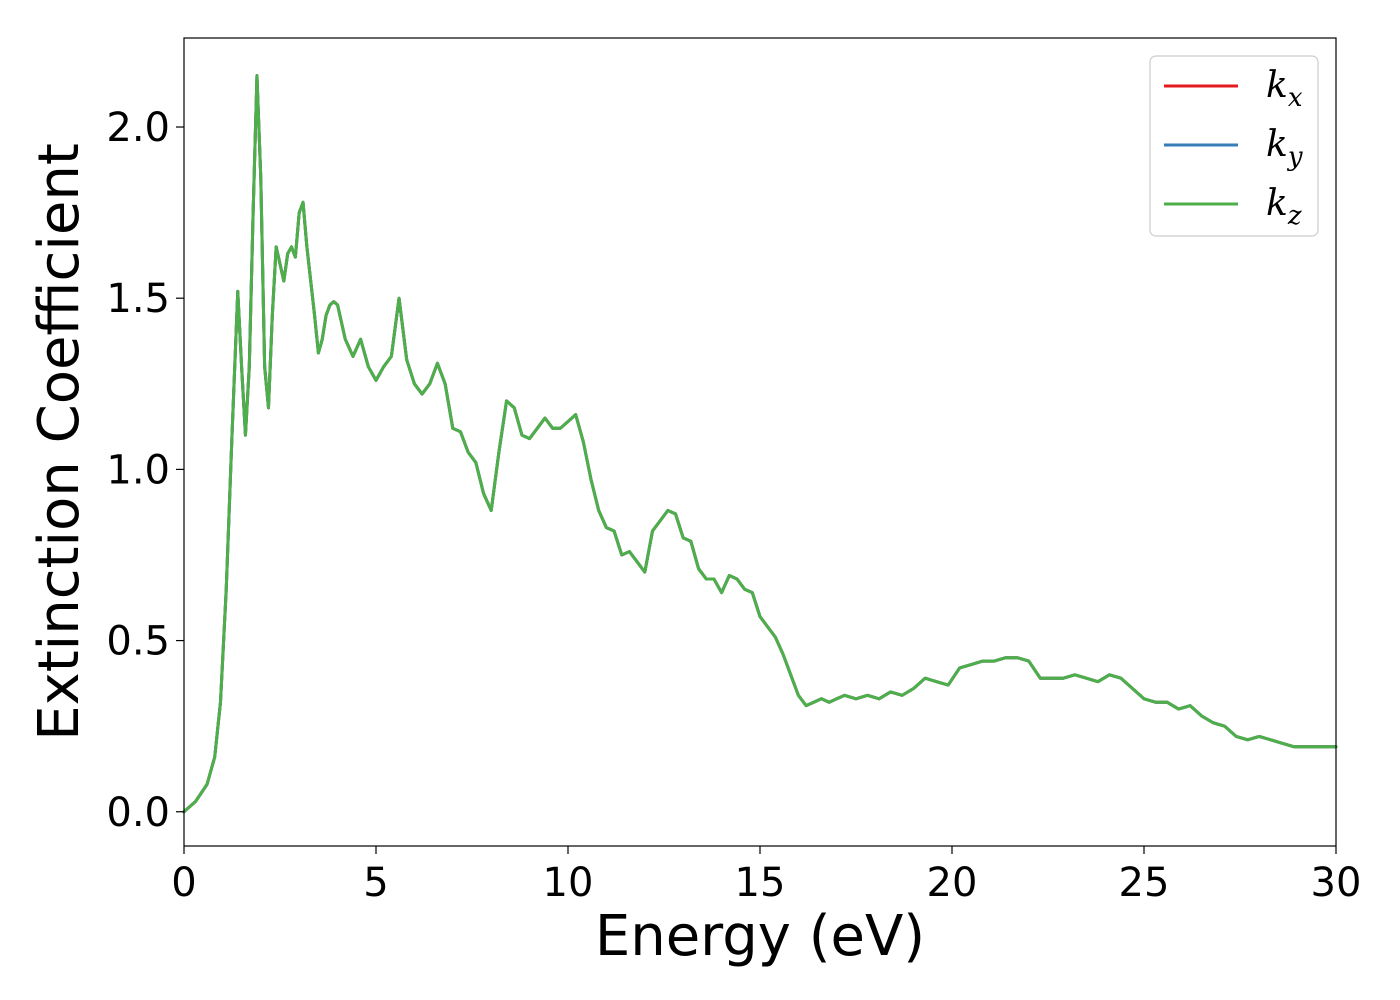 The image size is (1400, 1000). Describe the element at coordinates (375, 883) in the screenshot. I see `x-tick-label: 5` at that location.